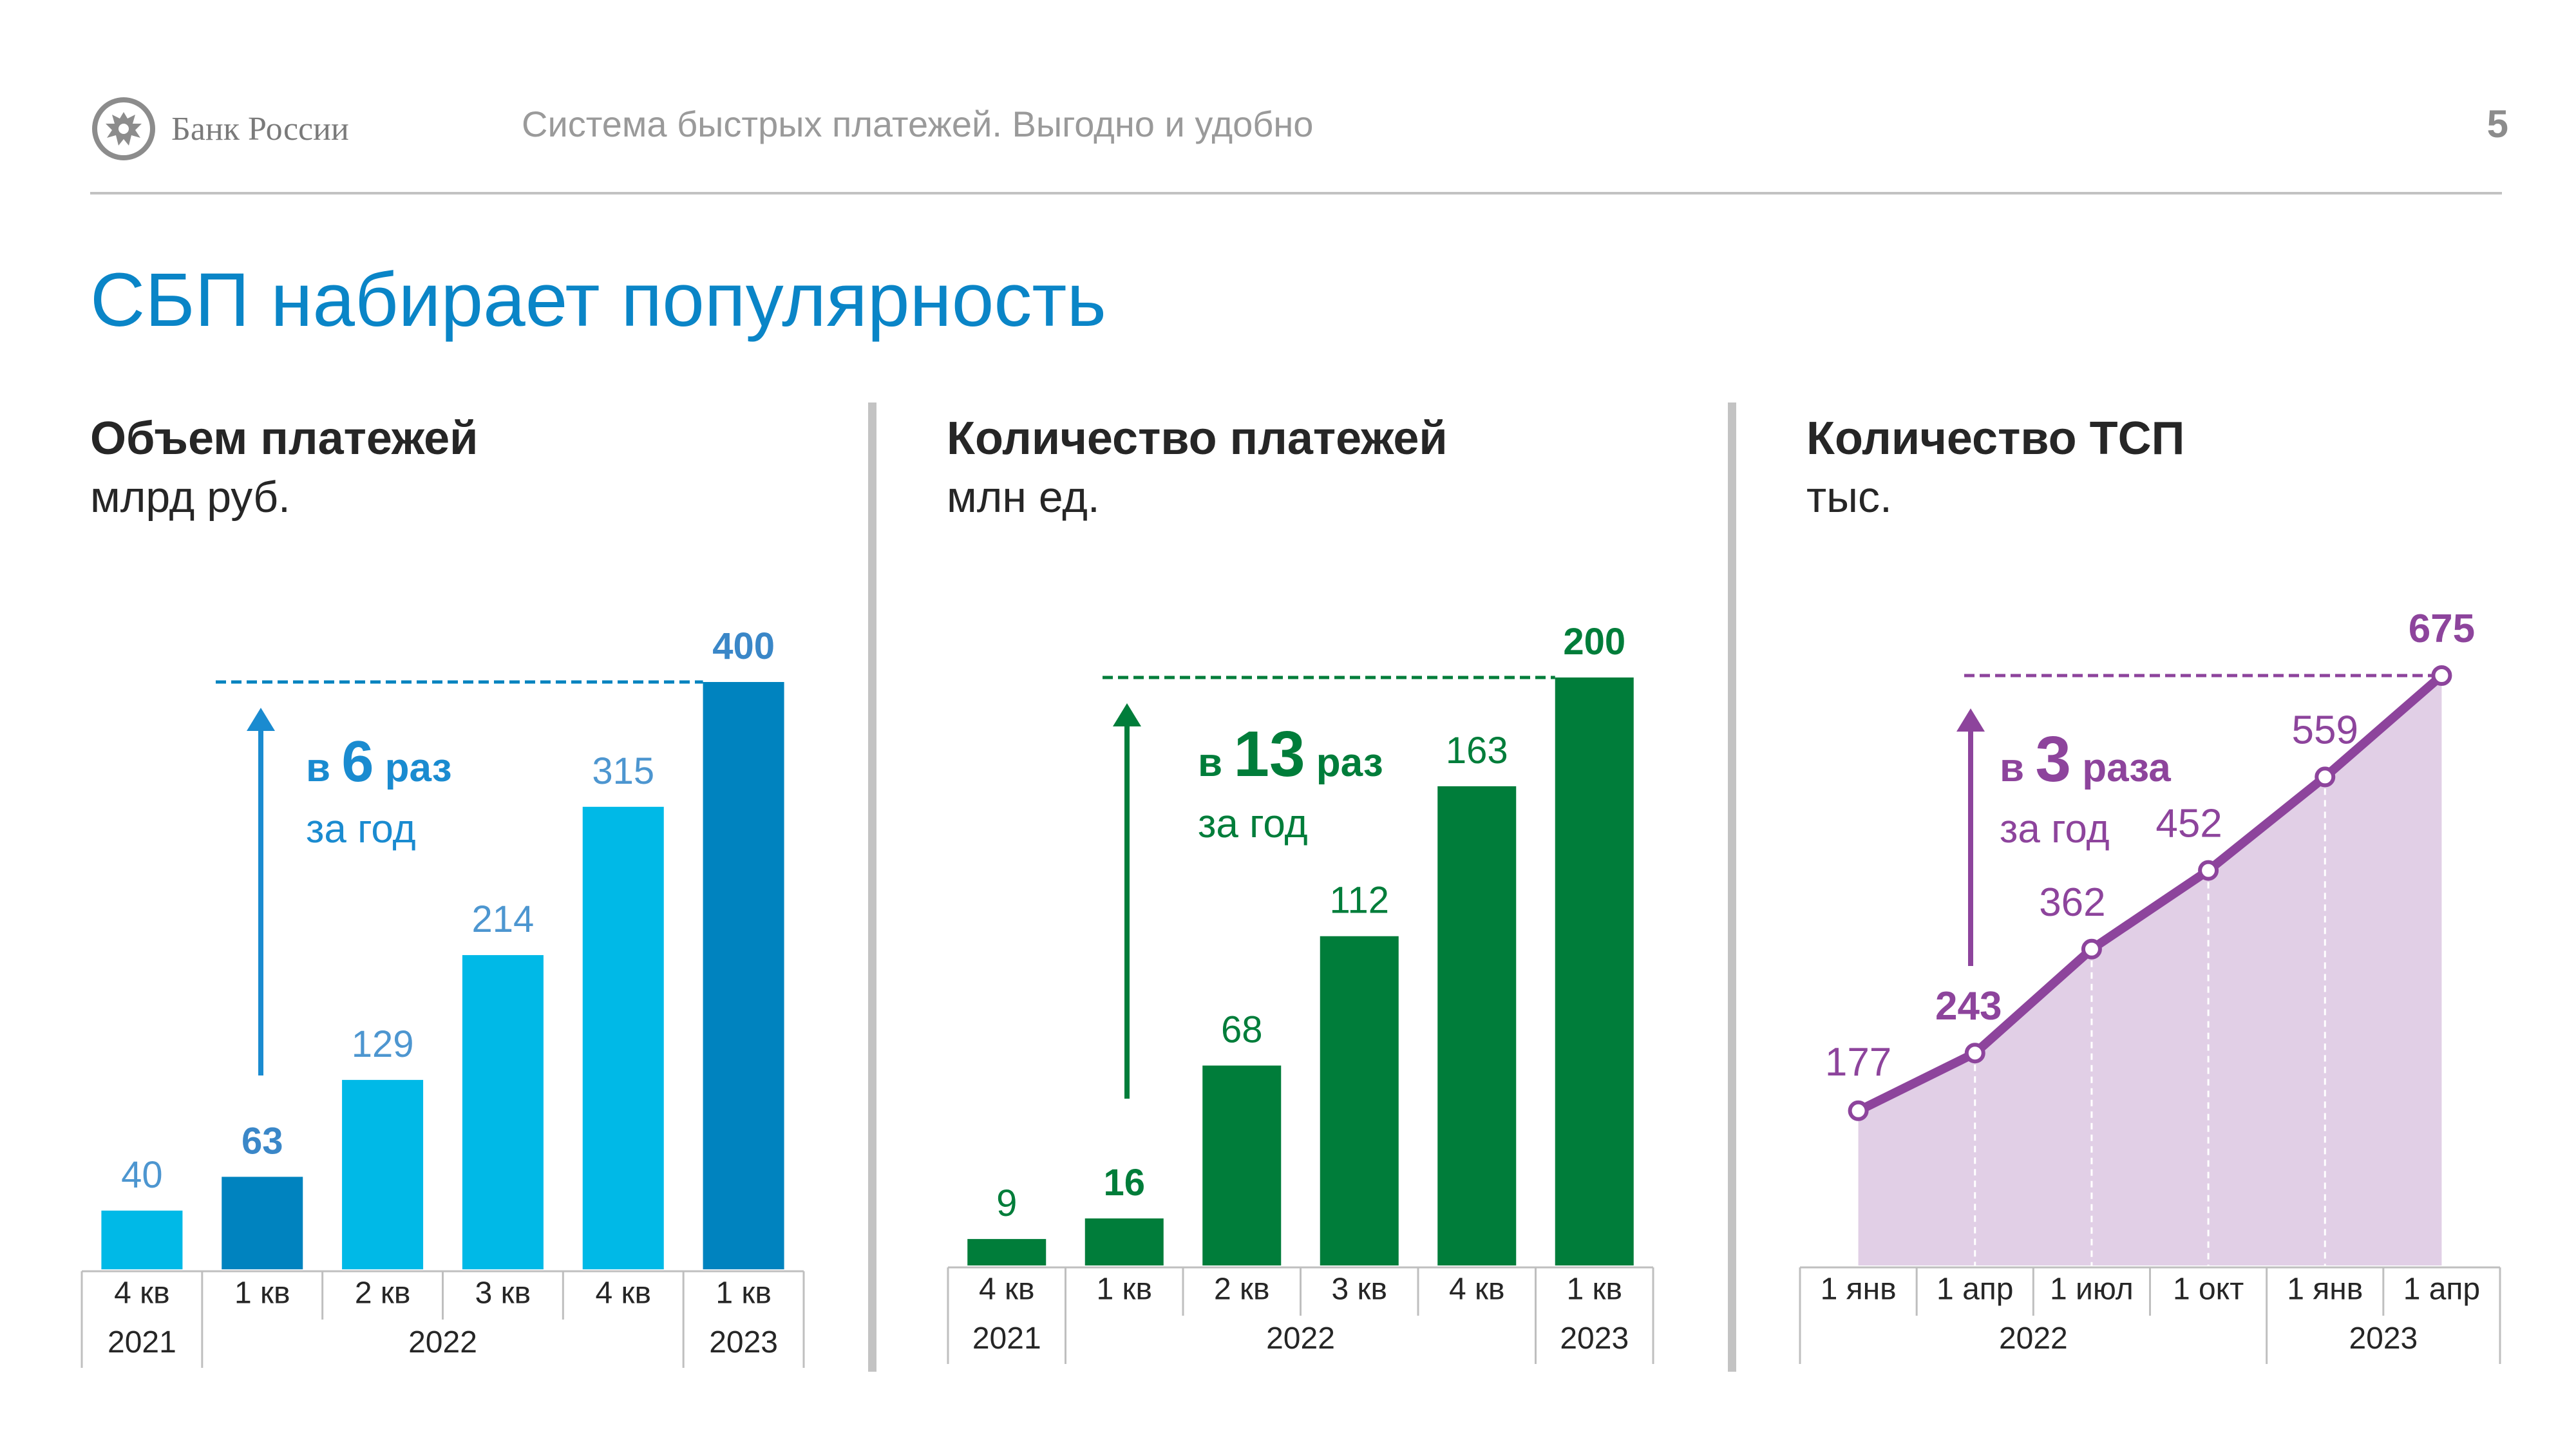  What do you see at coordinates (2092, 1290) in the screenshot?
I see `merchants-category-label: 1 июл` at bounding box center [2092, 1290].